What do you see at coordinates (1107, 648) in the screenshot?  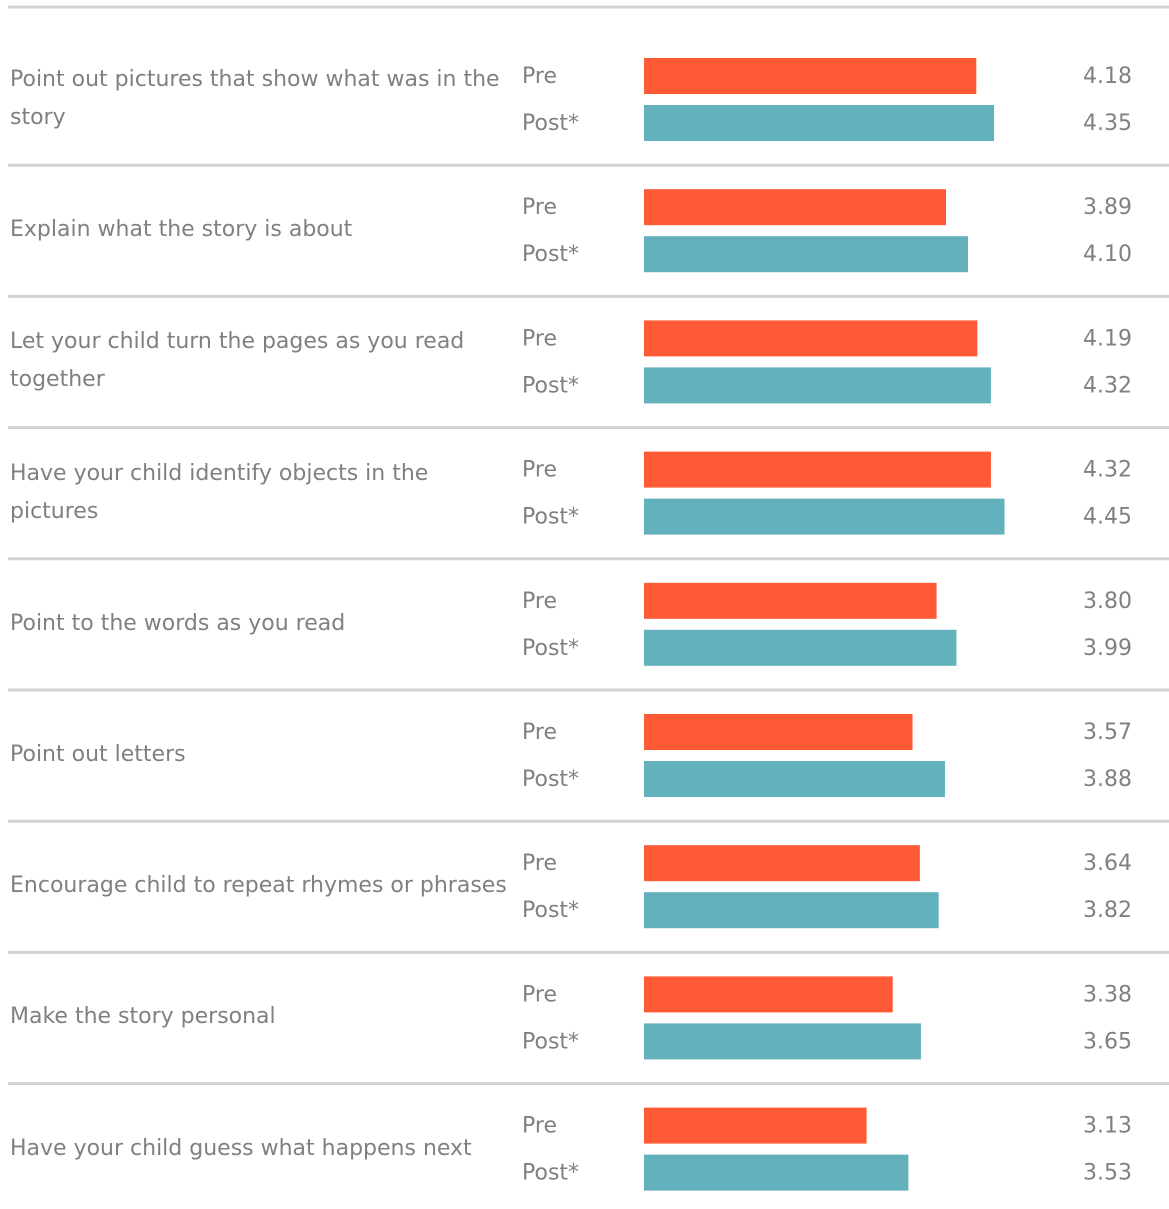 I see `value-label: 3.99` at bounding box center [1107, 648].